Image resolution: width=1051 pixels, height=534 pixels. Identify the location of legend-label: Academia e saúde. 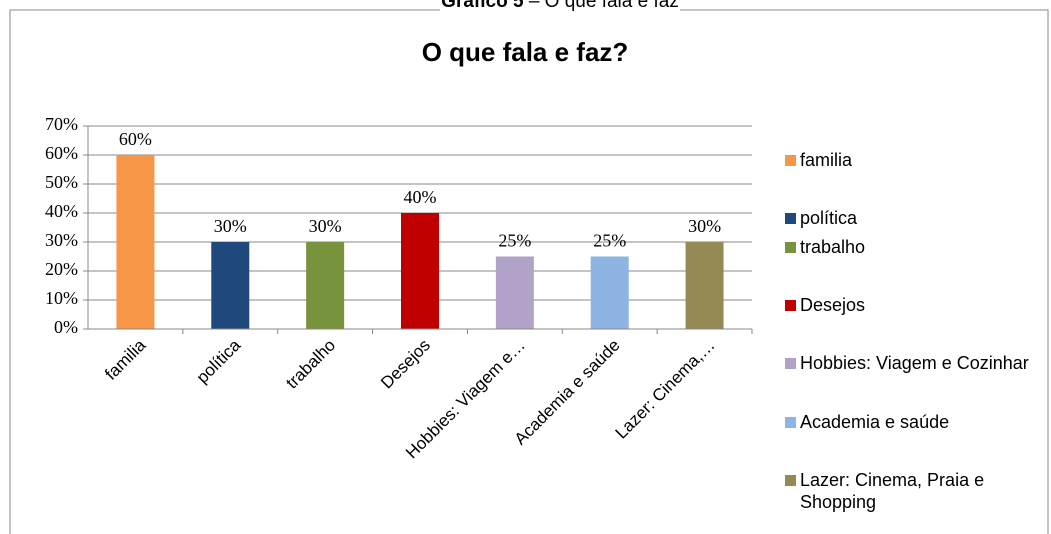
(875, 422).